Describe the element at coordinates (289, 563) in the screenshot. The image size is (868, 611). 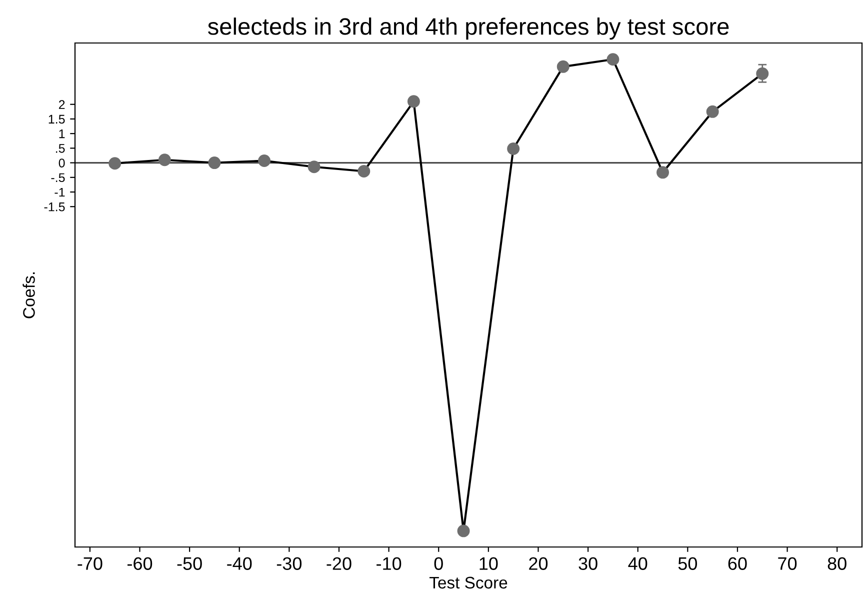
I see `x-tick-label: -30` at that location.